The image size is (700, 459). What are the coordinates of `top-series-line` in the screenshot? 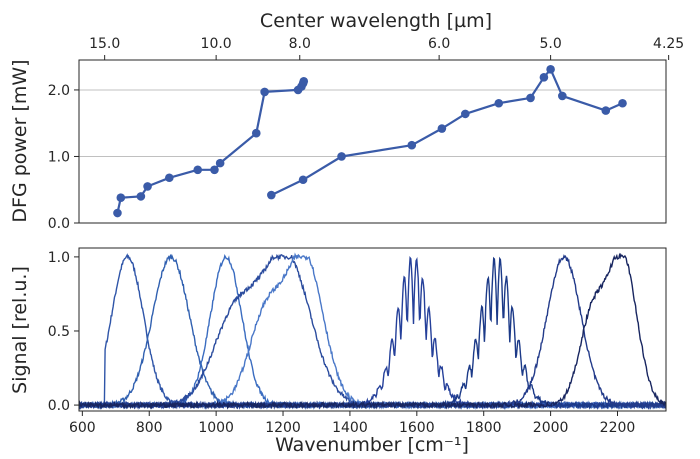 It's located at (446, 132).